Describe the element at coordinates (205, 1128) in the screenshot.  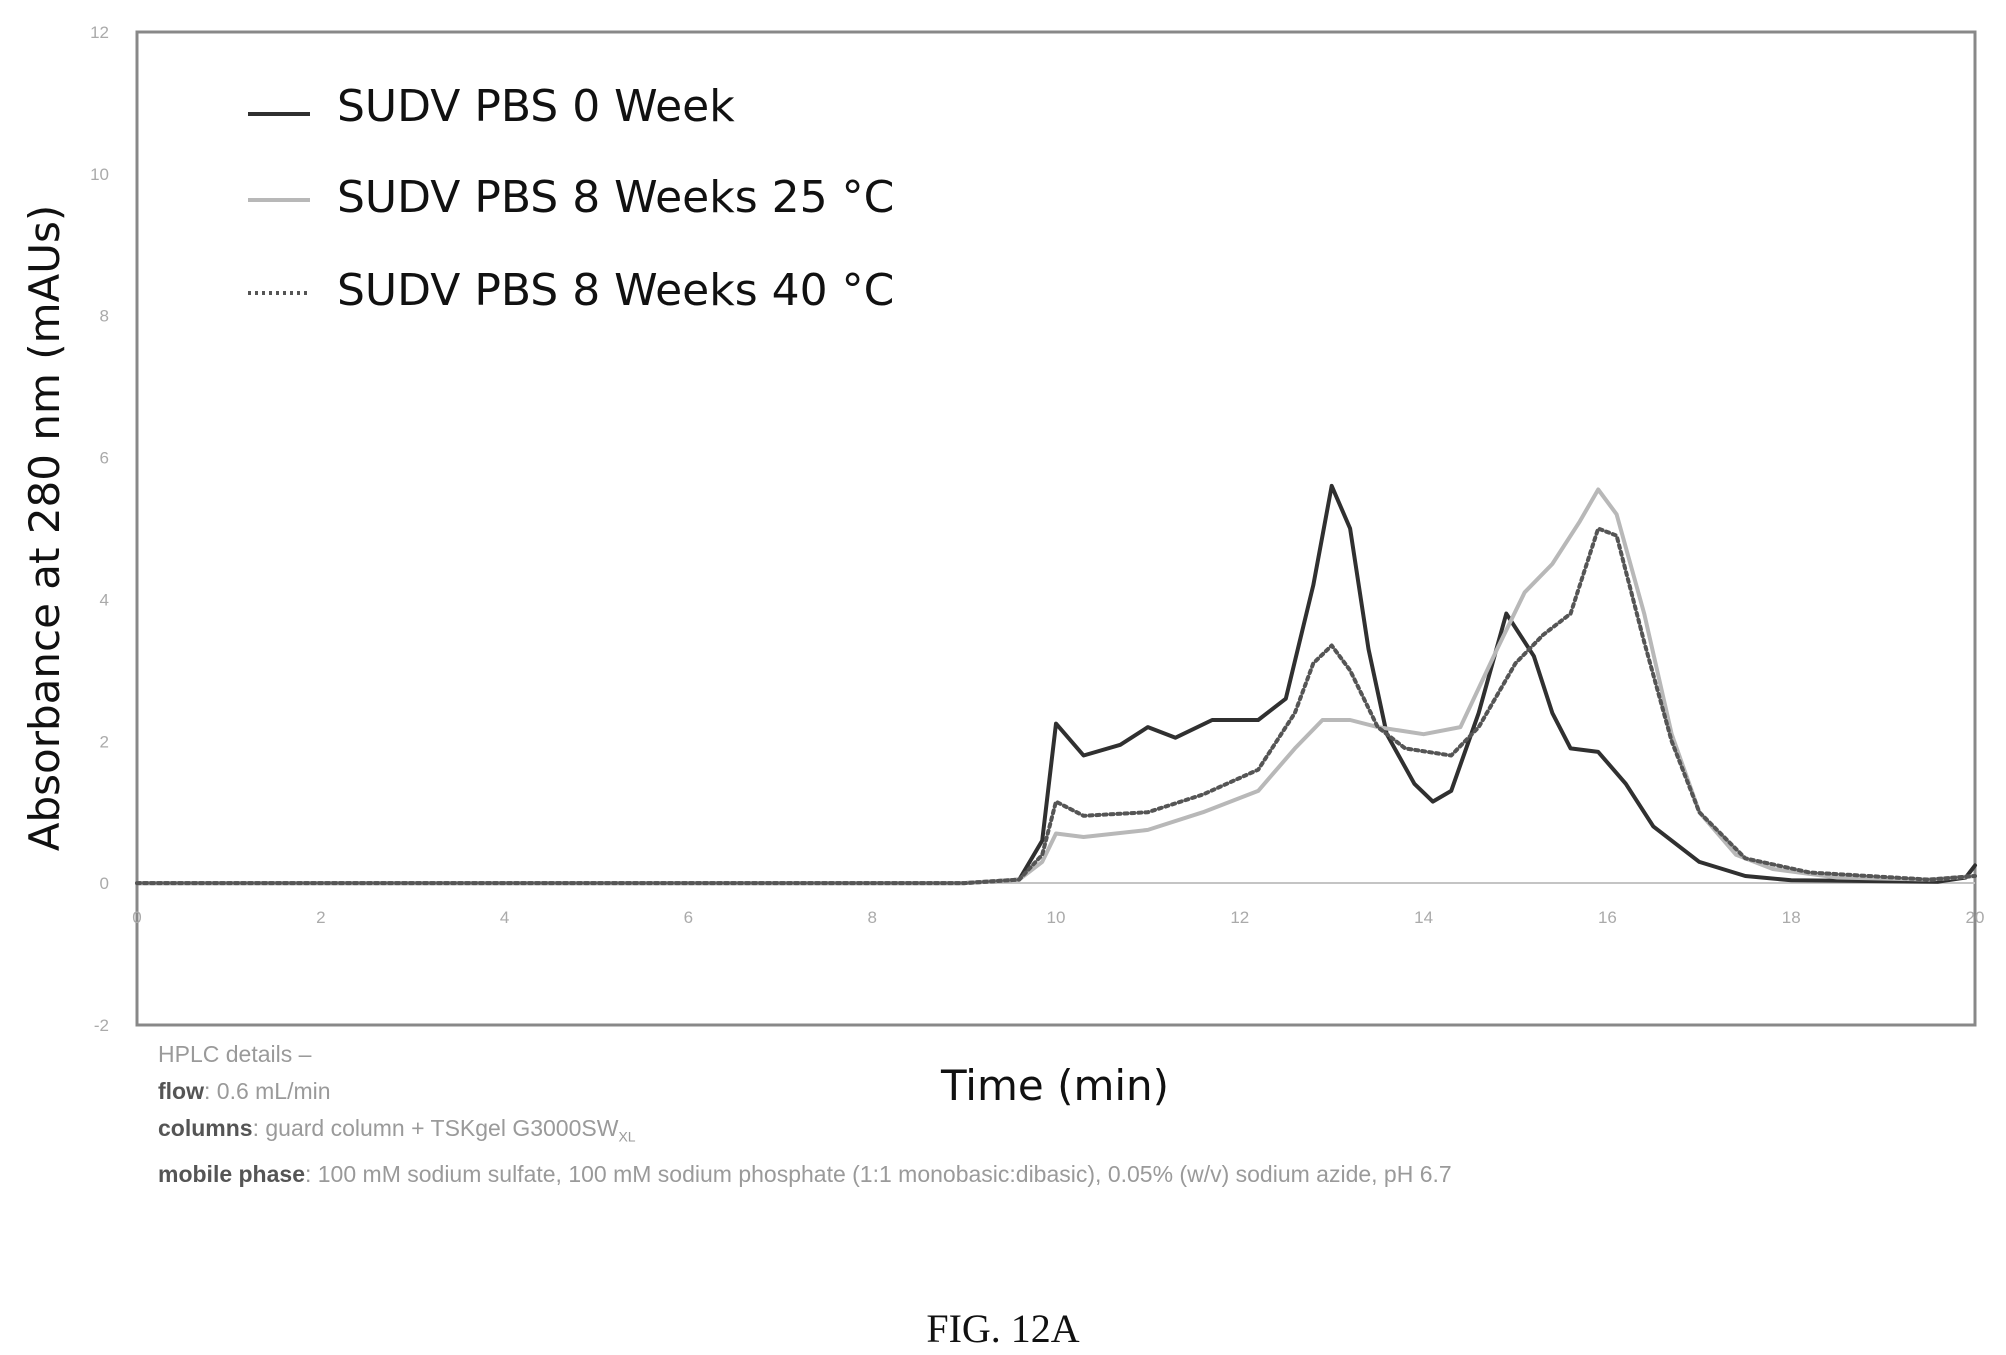
I see `columns-label: columns` at that location.